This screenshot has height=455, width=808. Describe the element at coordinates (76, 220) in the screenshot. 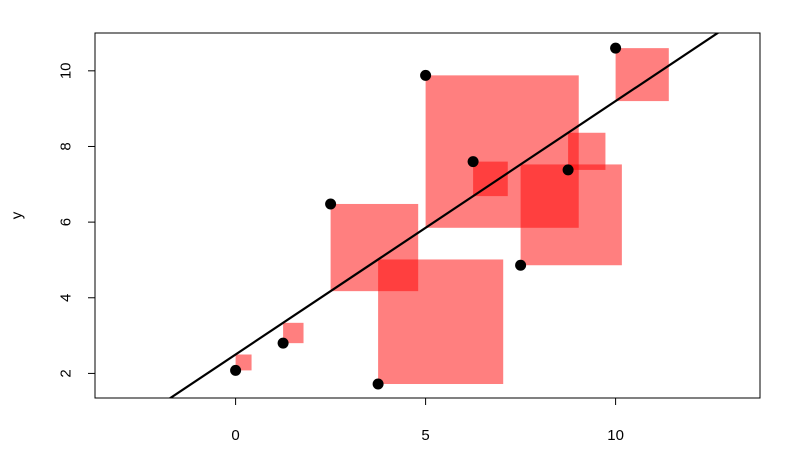

I see `y-axis: 2 4 6 8 10` at that location.